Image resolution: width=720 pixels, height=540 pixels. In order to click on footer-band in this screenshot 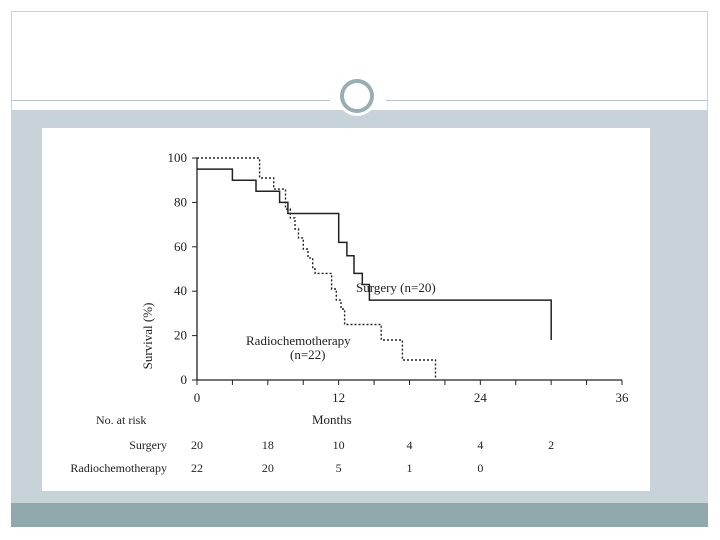, I will do `click(359, 515)`.